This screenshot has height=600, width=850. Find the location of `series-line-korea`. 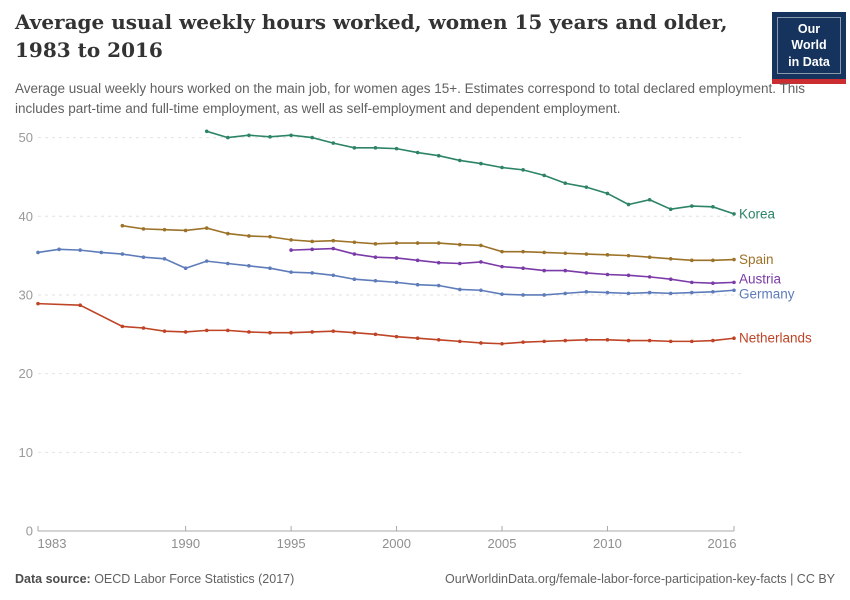

series-line-korea is located at coordinates (470, 172).